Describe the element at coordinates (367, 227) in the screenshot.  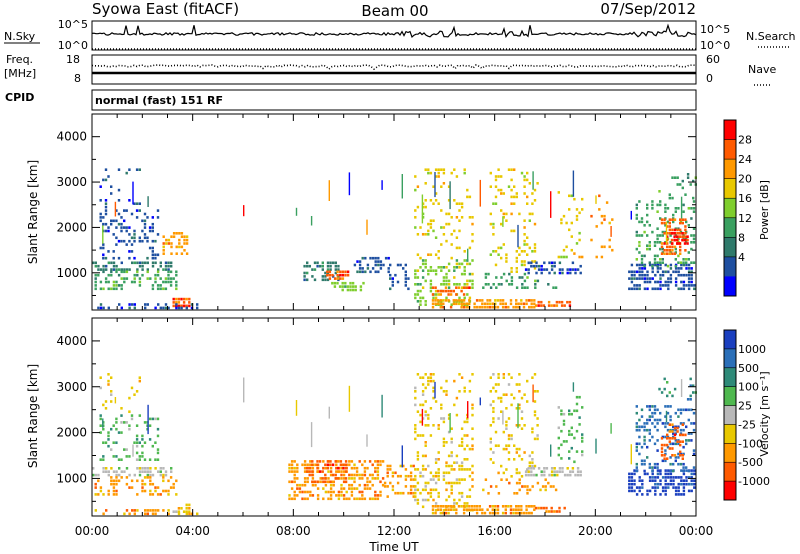
I see `power-streak` at that location.